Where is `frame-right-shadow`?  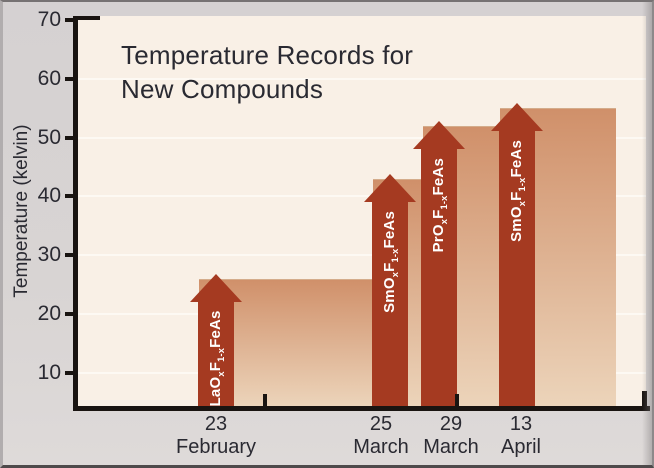 frame-right-shadow is located at coordinates (647, 233).